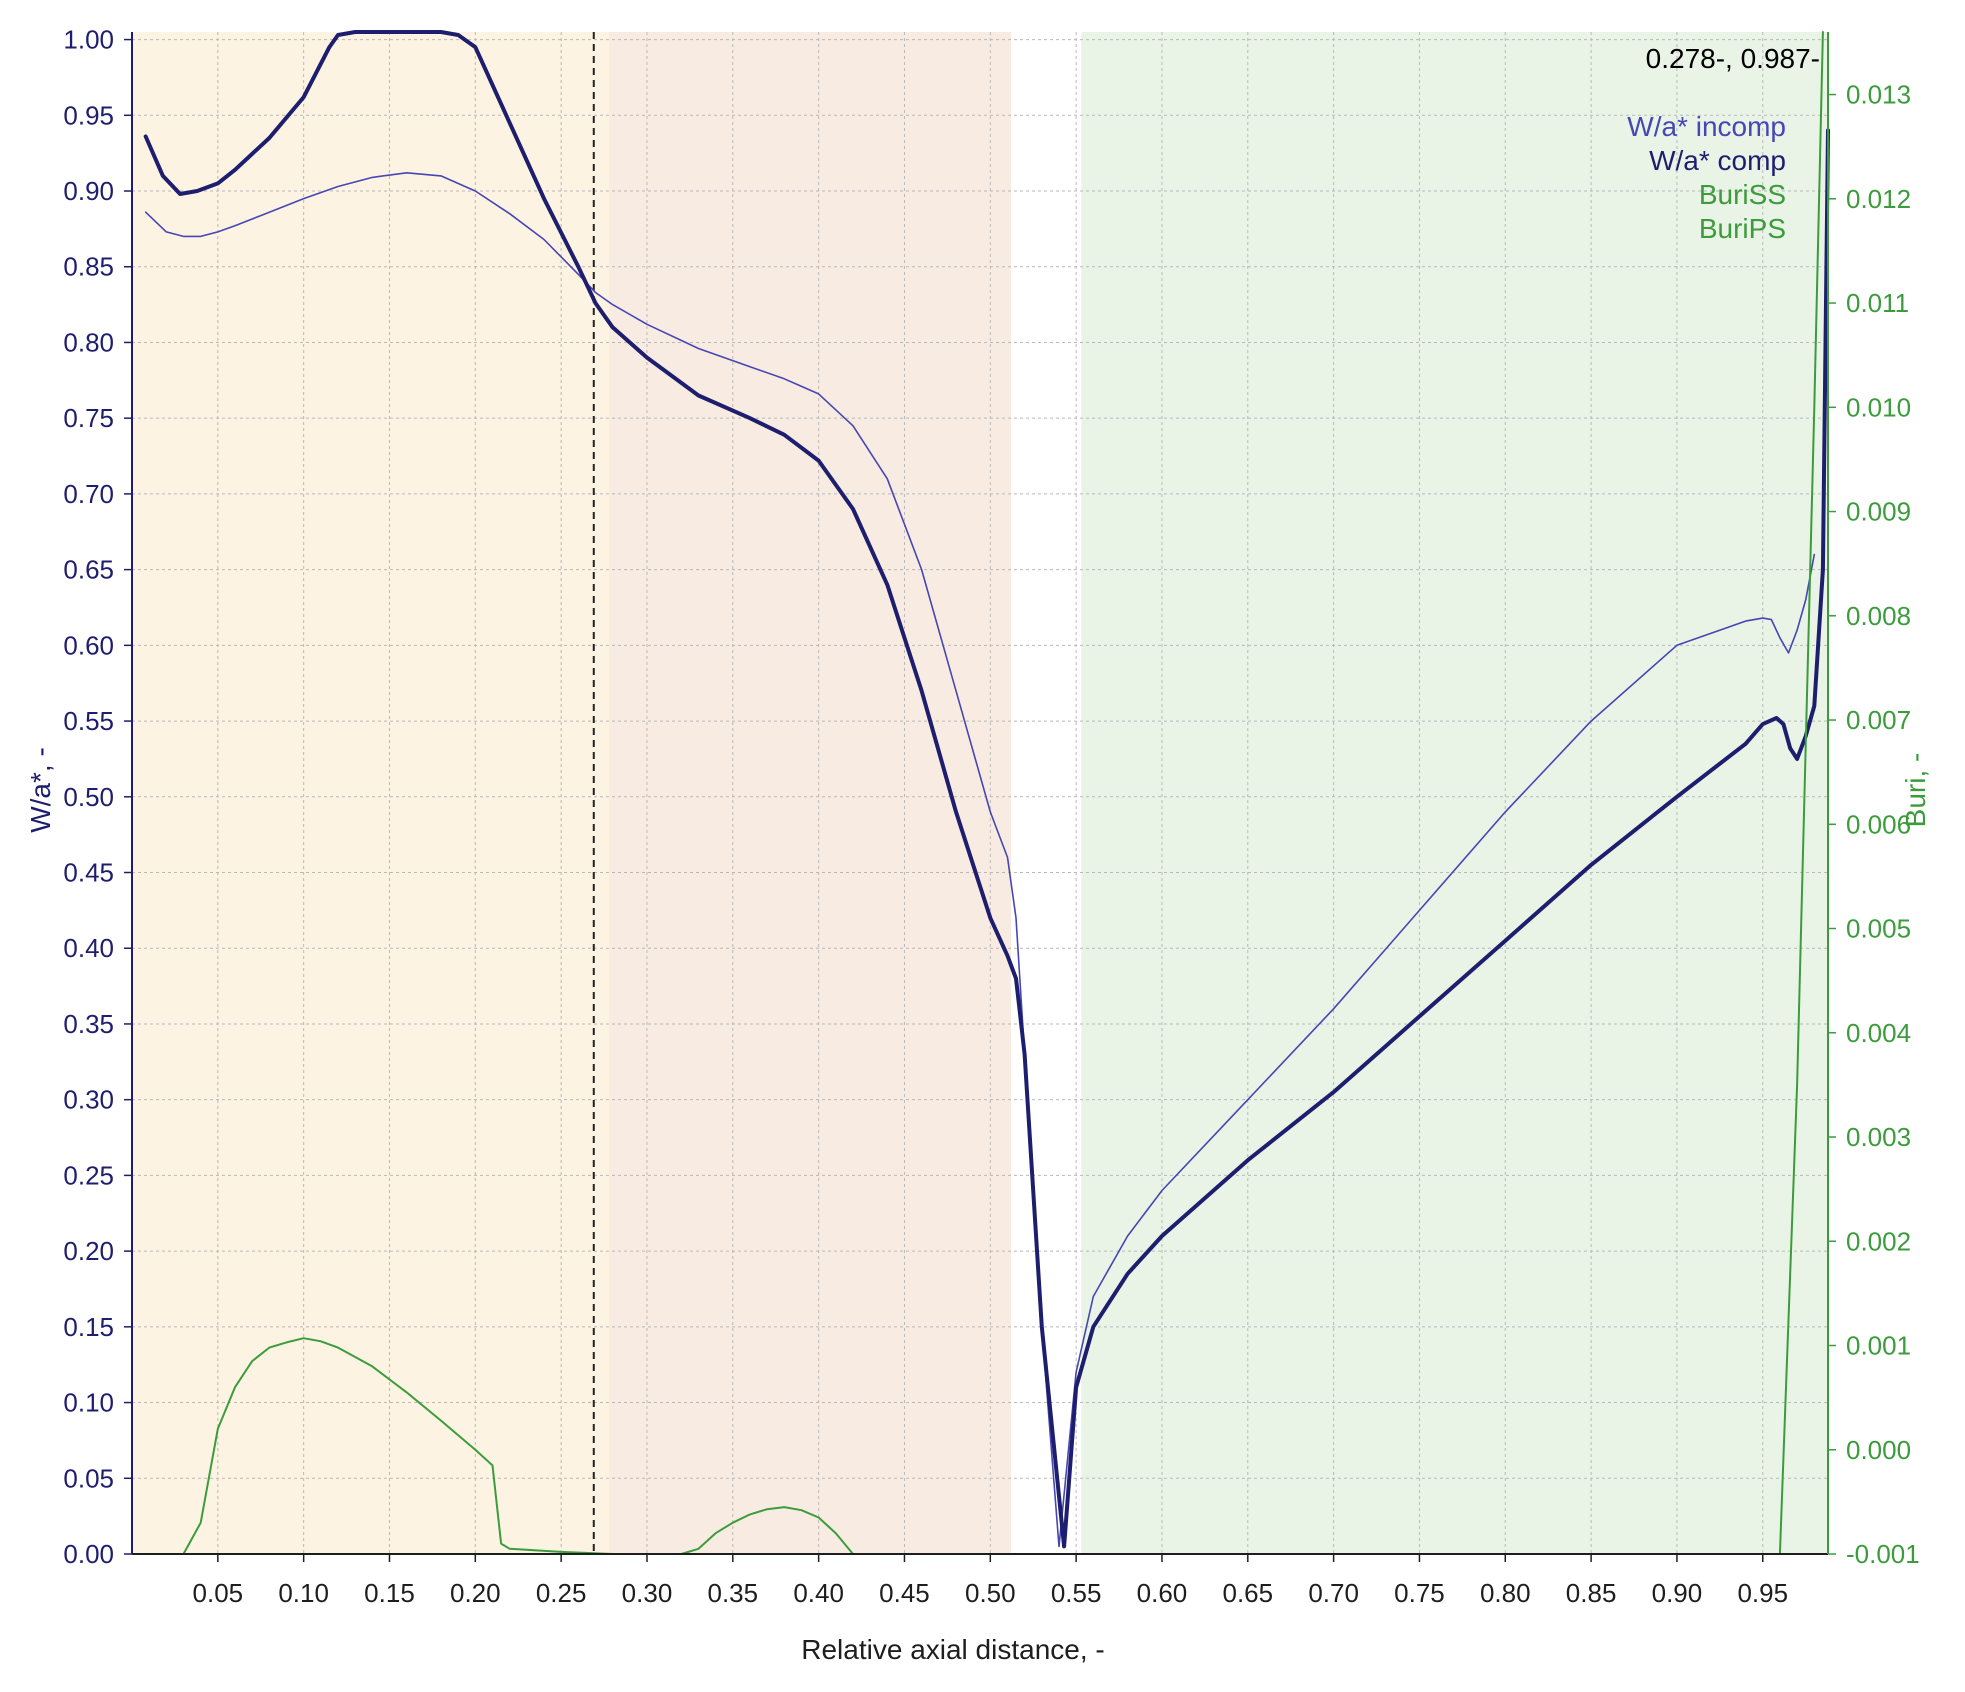 The image size is (1965, 1692). What do you see at coordinates (389, 1593) in the screenshot?
I see `x-tick-label-2: 0.15` at bounding box center [389, 1593].